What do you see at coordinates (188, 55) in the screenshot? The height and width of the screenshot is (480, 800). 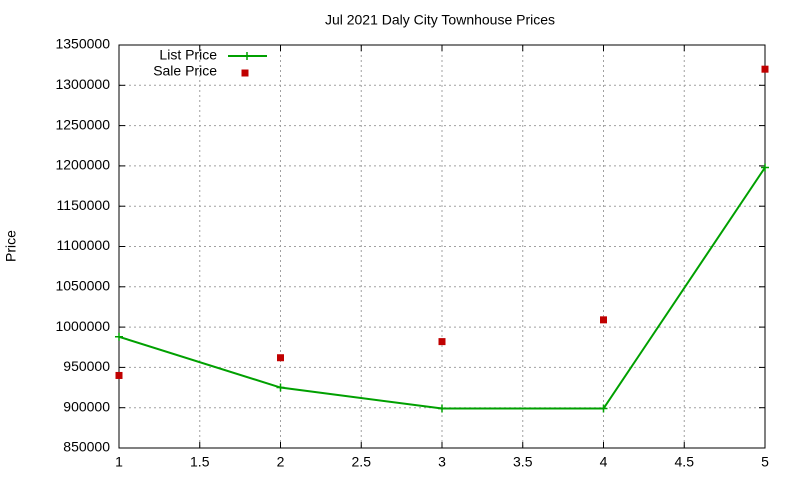 I see `legend-label: List Price` at bounding box center [188, 55].